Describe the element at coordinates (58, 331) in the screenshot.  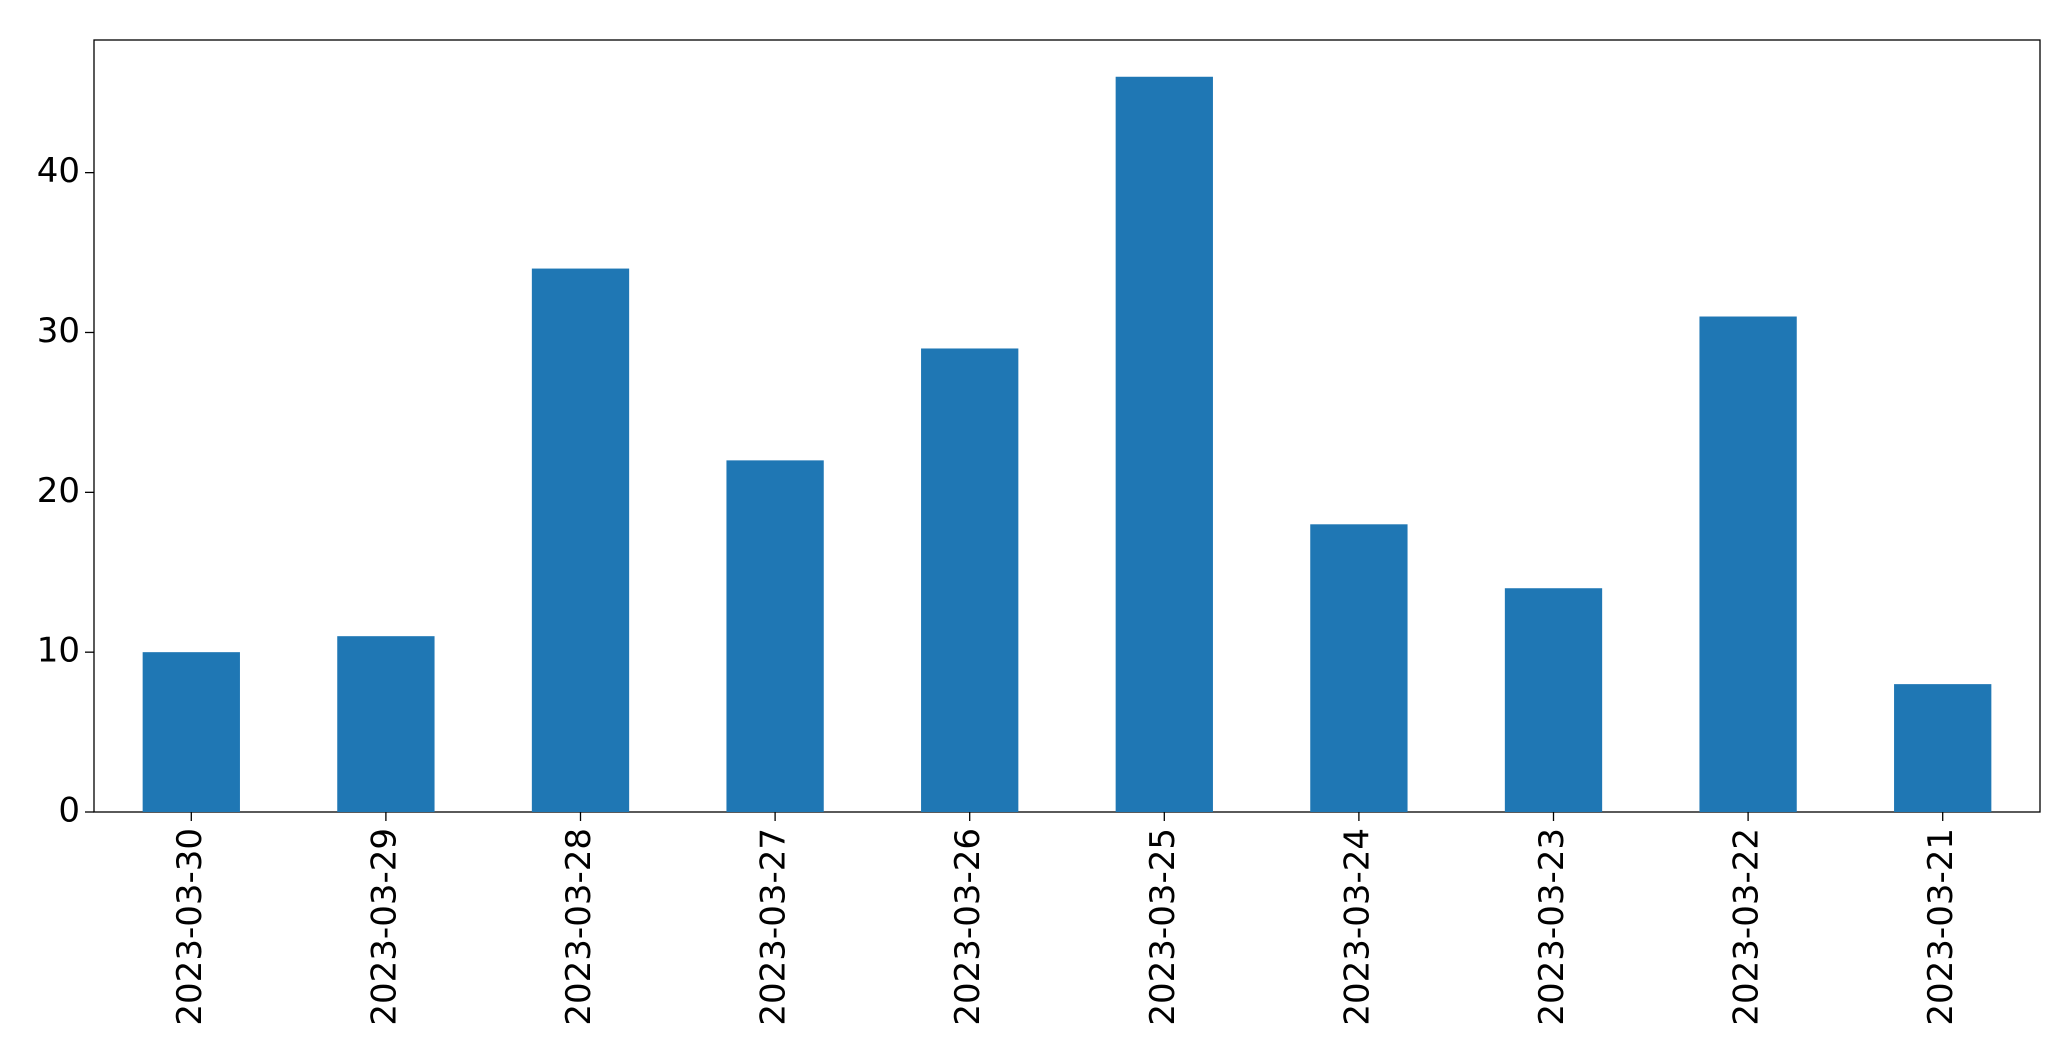
I see `y-tick-label: 30` at that location.